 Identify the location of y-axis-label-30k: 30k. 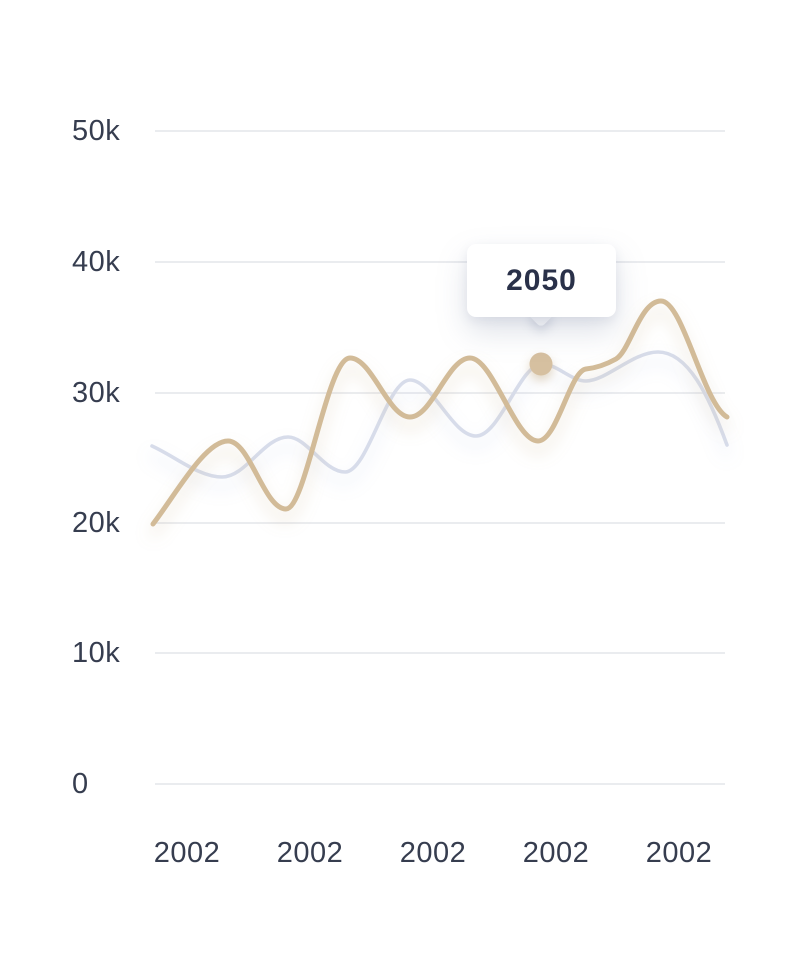
(96, 393).